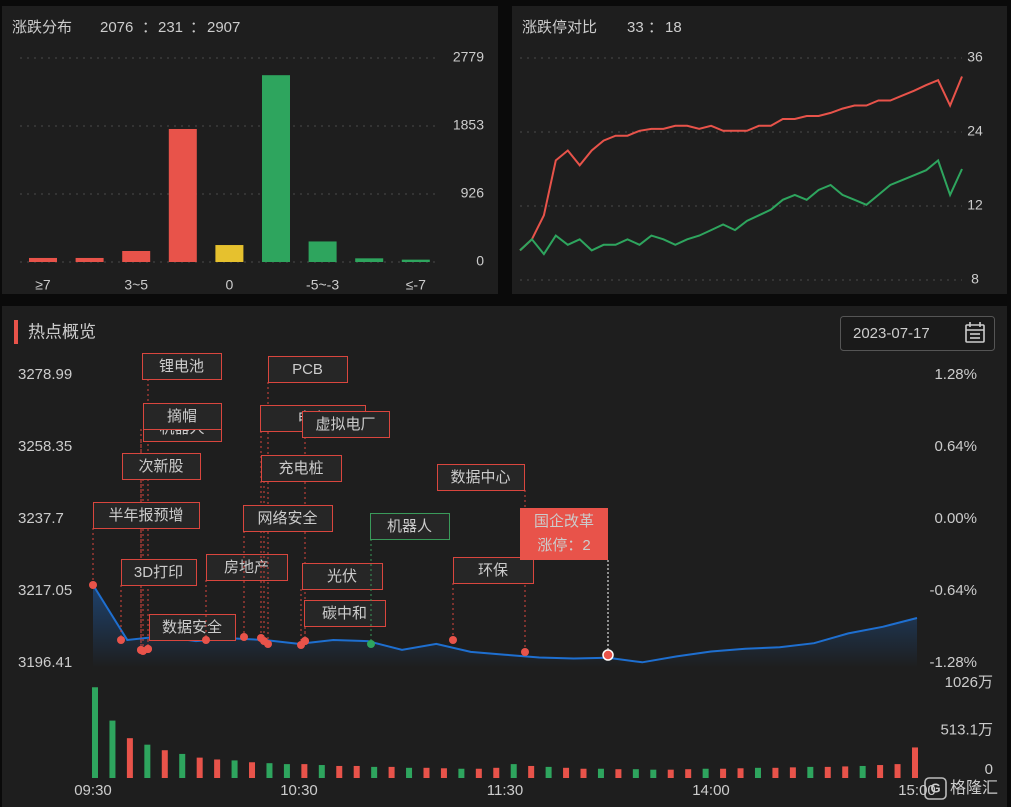 This screenshot has height=807, width=1011. Describe the element at coordinates (480, 261) in the screenshot. I see `y-tick-label: 0` at that location.